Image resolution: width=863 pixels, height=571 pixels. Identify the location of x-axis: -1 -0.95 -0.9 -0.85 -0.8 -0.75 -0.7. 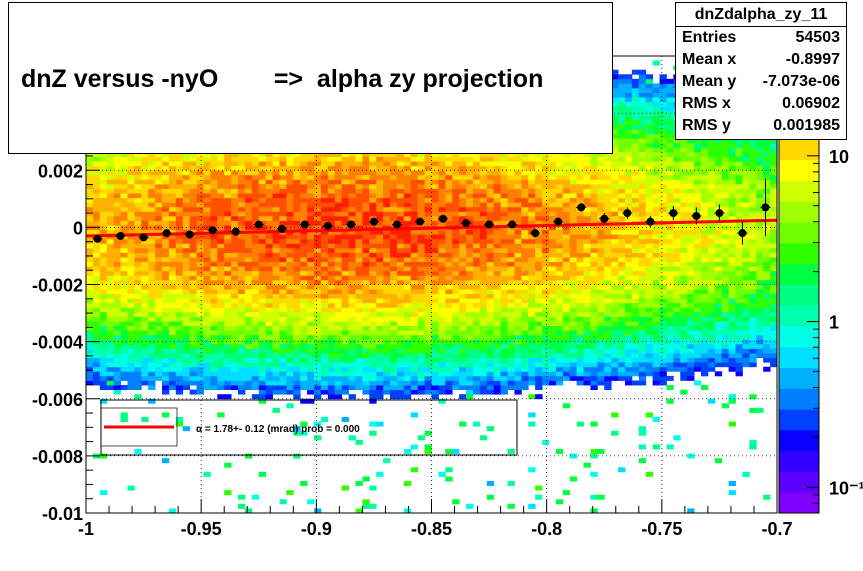
(435, 519).